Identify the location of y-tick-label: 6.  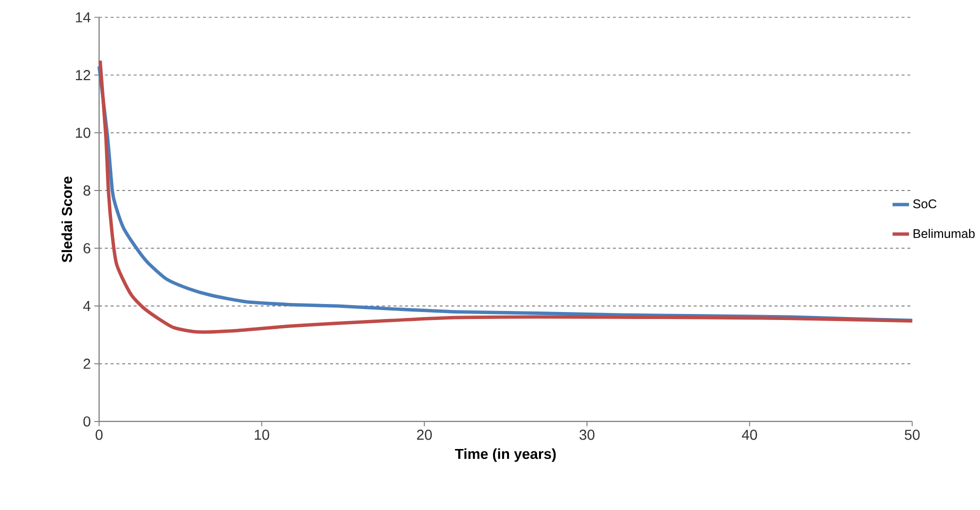
(87, 248).